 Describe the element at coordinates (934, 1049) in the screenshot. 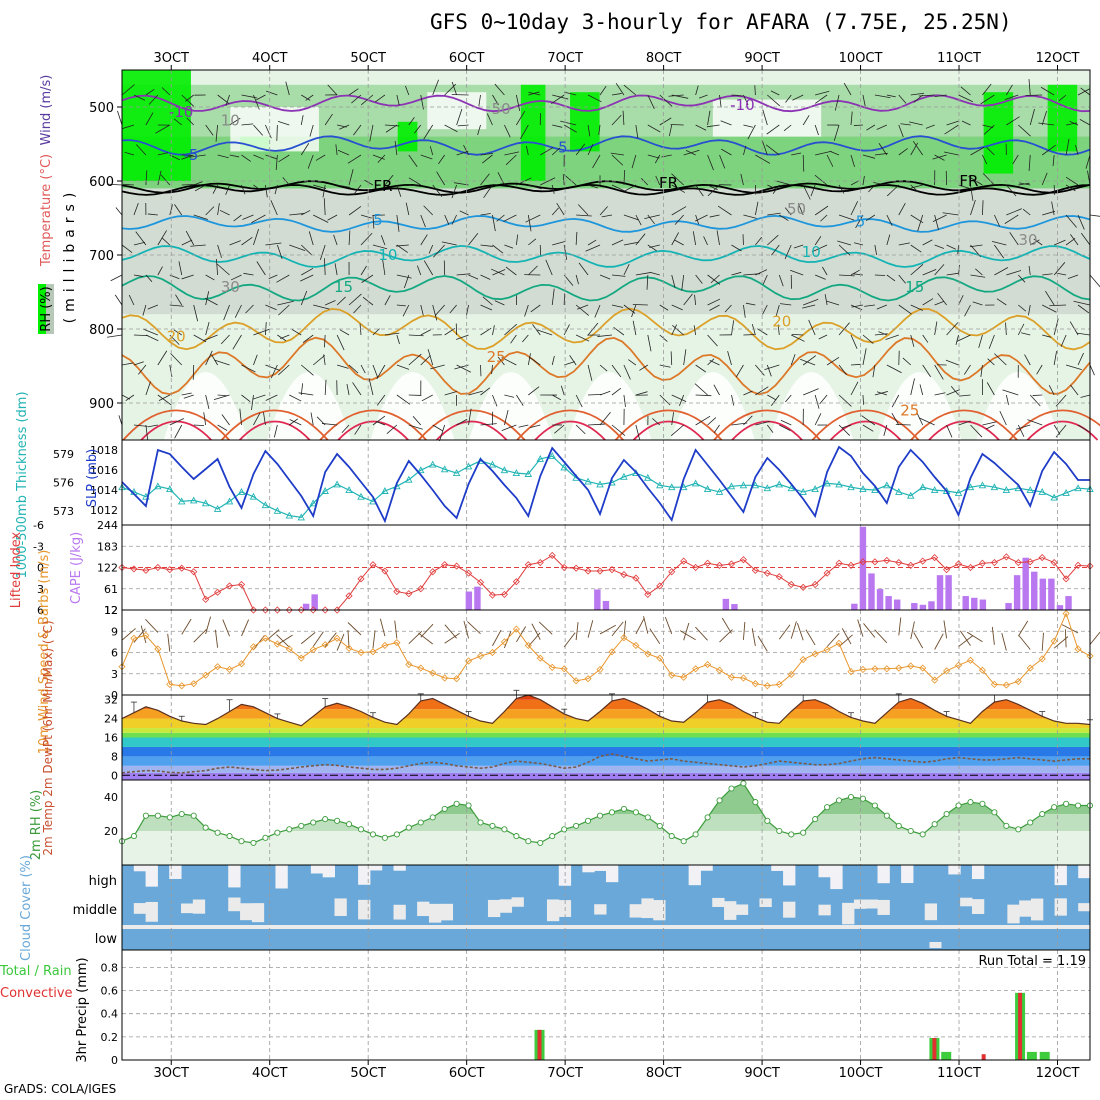

I see `precip-conv-bar` at that location.